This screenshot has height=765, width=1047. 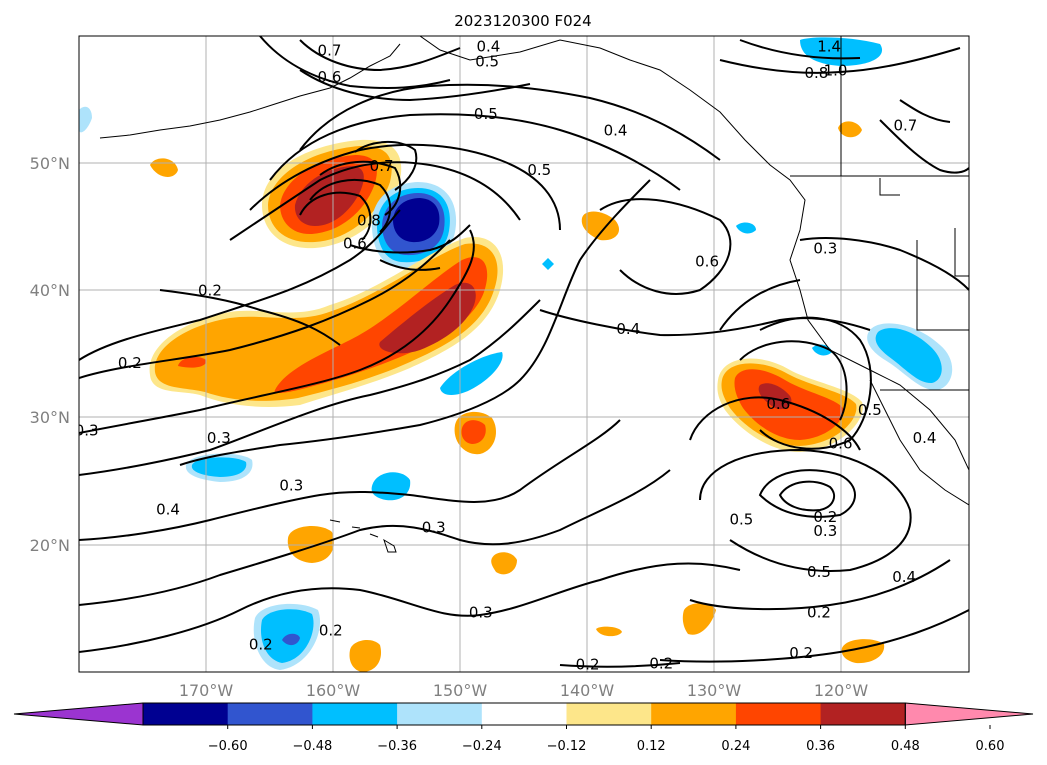 I want to click on contour-label: 1.4, so click(x=829, y=46).